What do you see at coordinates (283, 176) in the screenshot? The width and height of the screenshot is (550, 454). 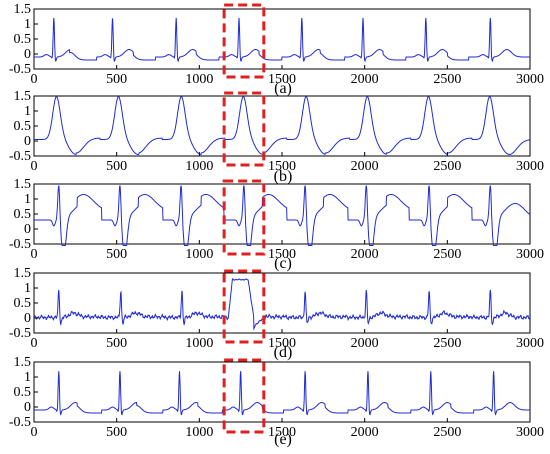 I see `panel-label: (b)` at bounding box center [283, 176].